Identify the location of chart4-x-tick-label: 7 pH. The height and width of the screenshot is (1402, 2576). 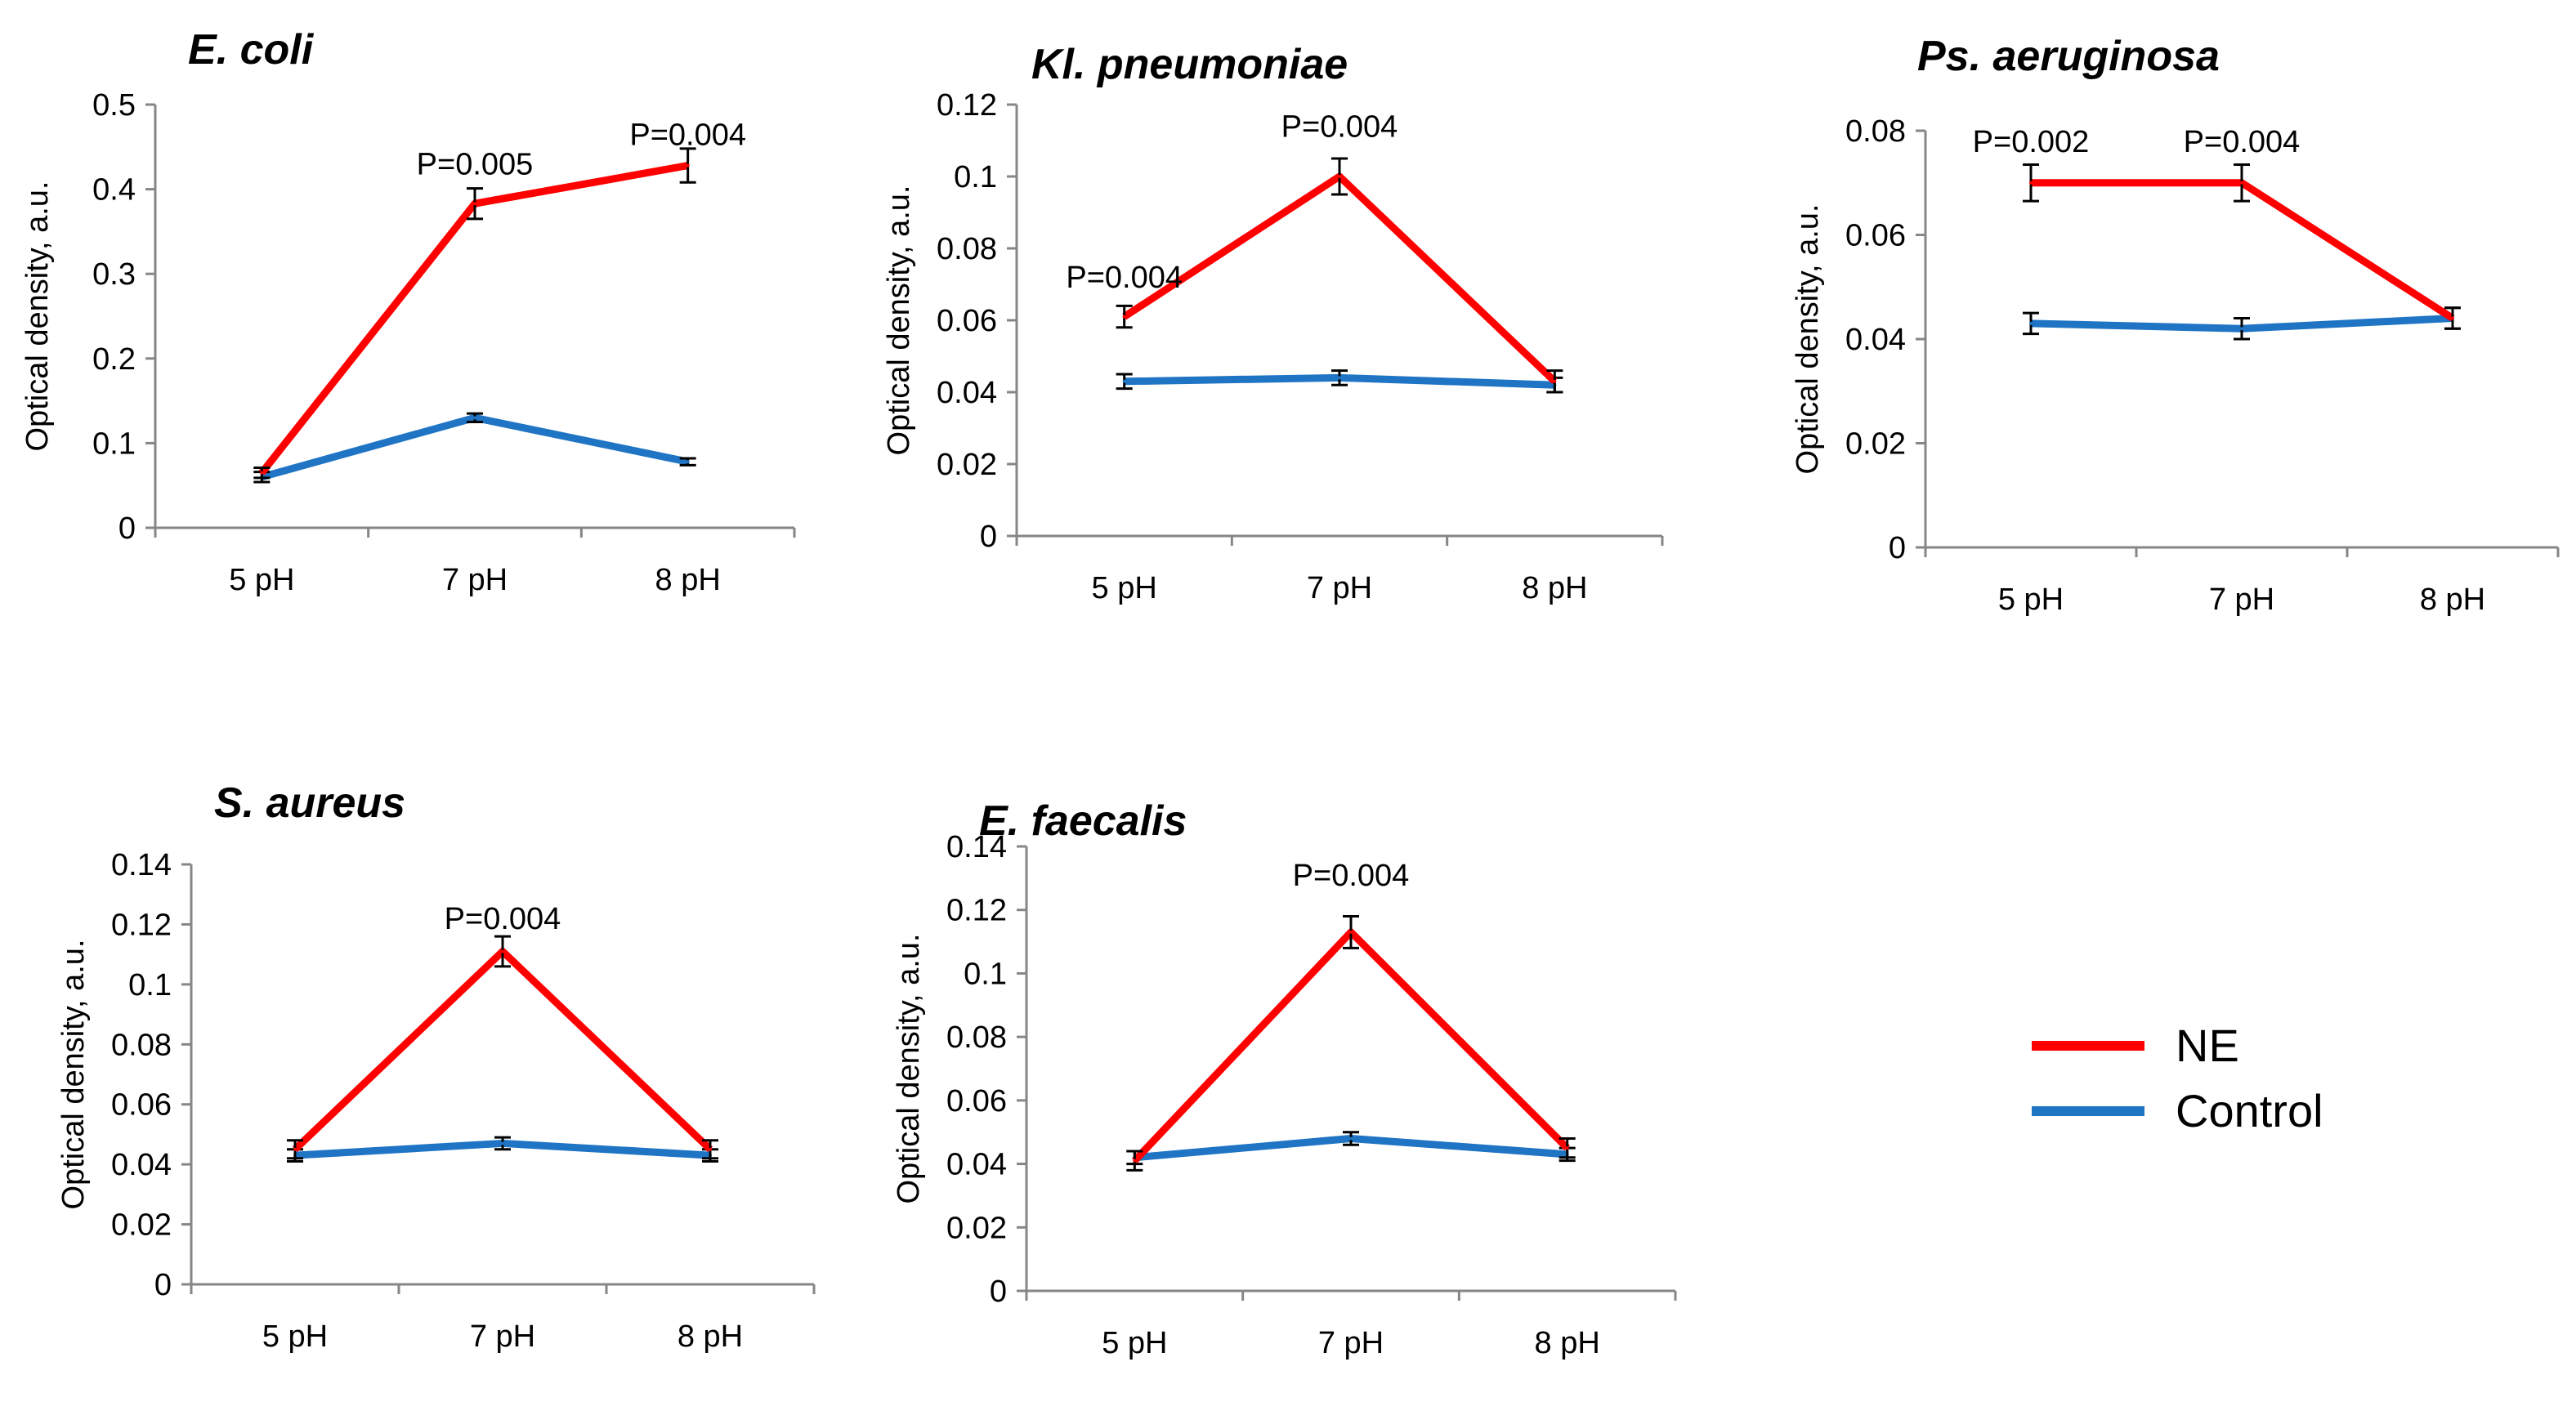
(502, 1336).